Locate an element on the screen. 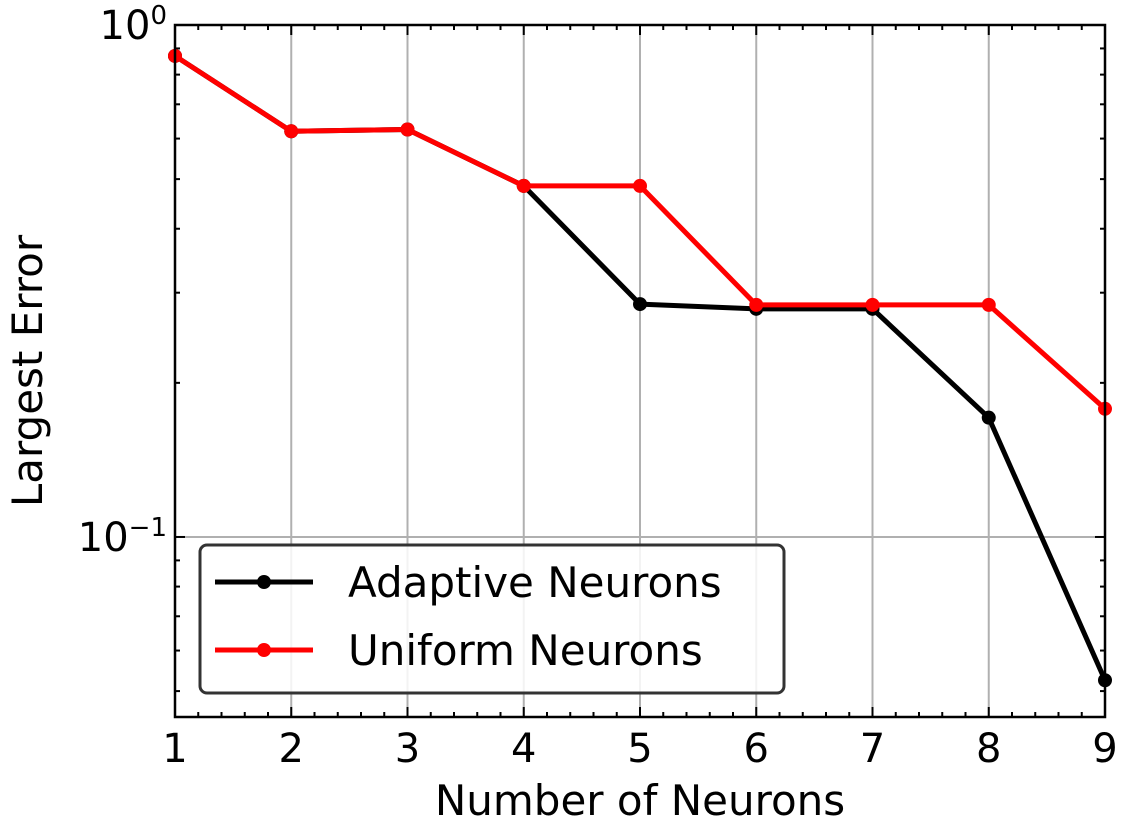  legend-label-uniform: Uniform Neurons is located at coordinates (525, 650).